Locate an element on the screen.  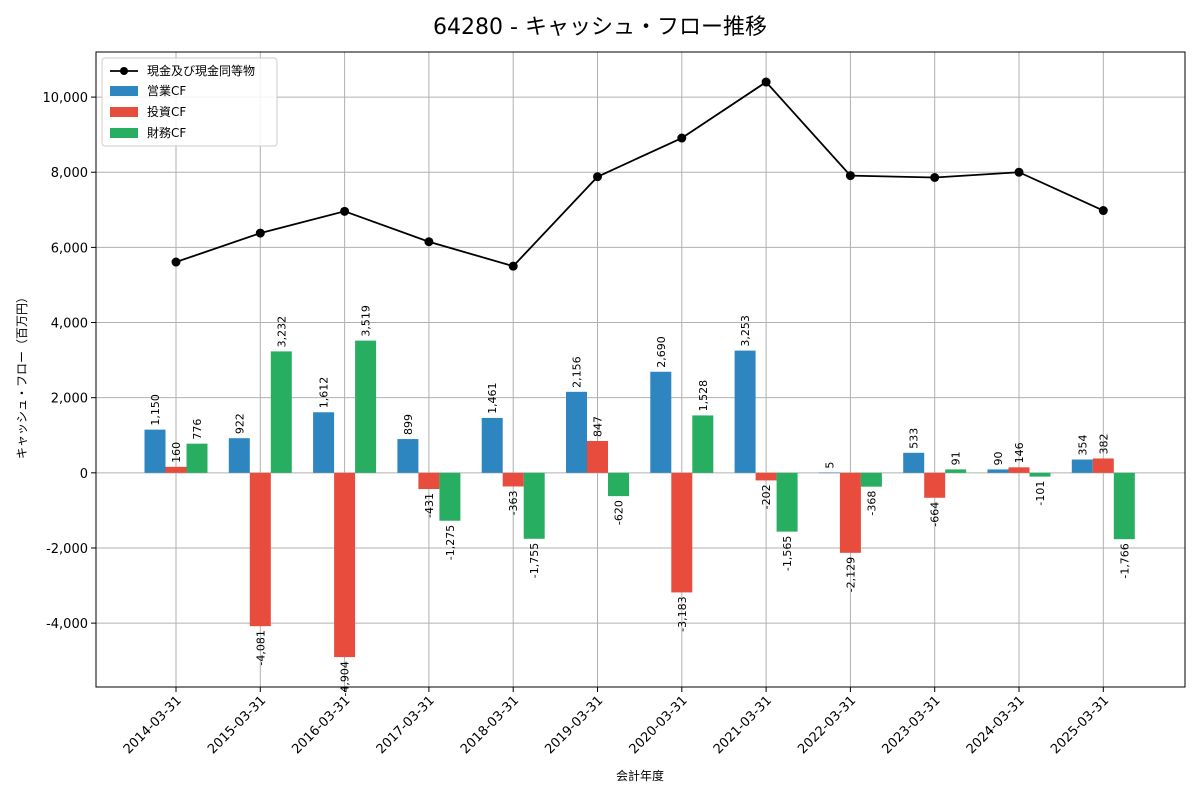
data-label: 354 is located at coordinates (1082, 445).